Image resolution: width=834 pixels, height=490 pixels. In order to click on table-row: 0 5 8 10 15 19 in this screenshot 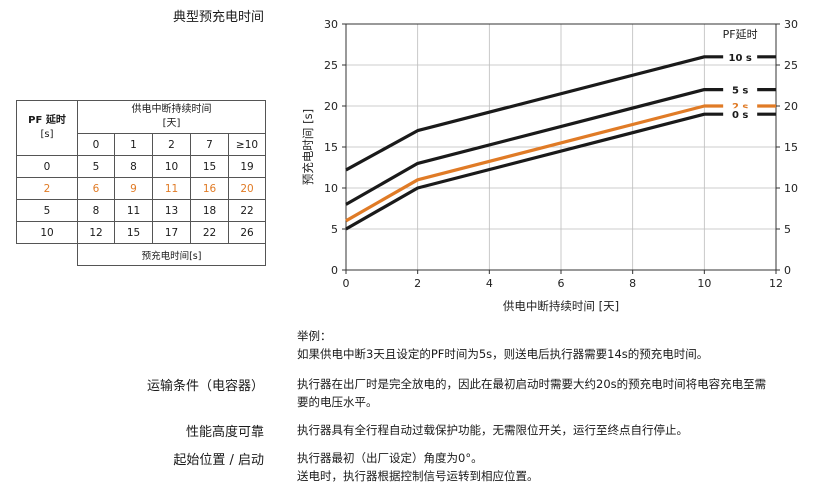, I will do `click(141, 166)`.